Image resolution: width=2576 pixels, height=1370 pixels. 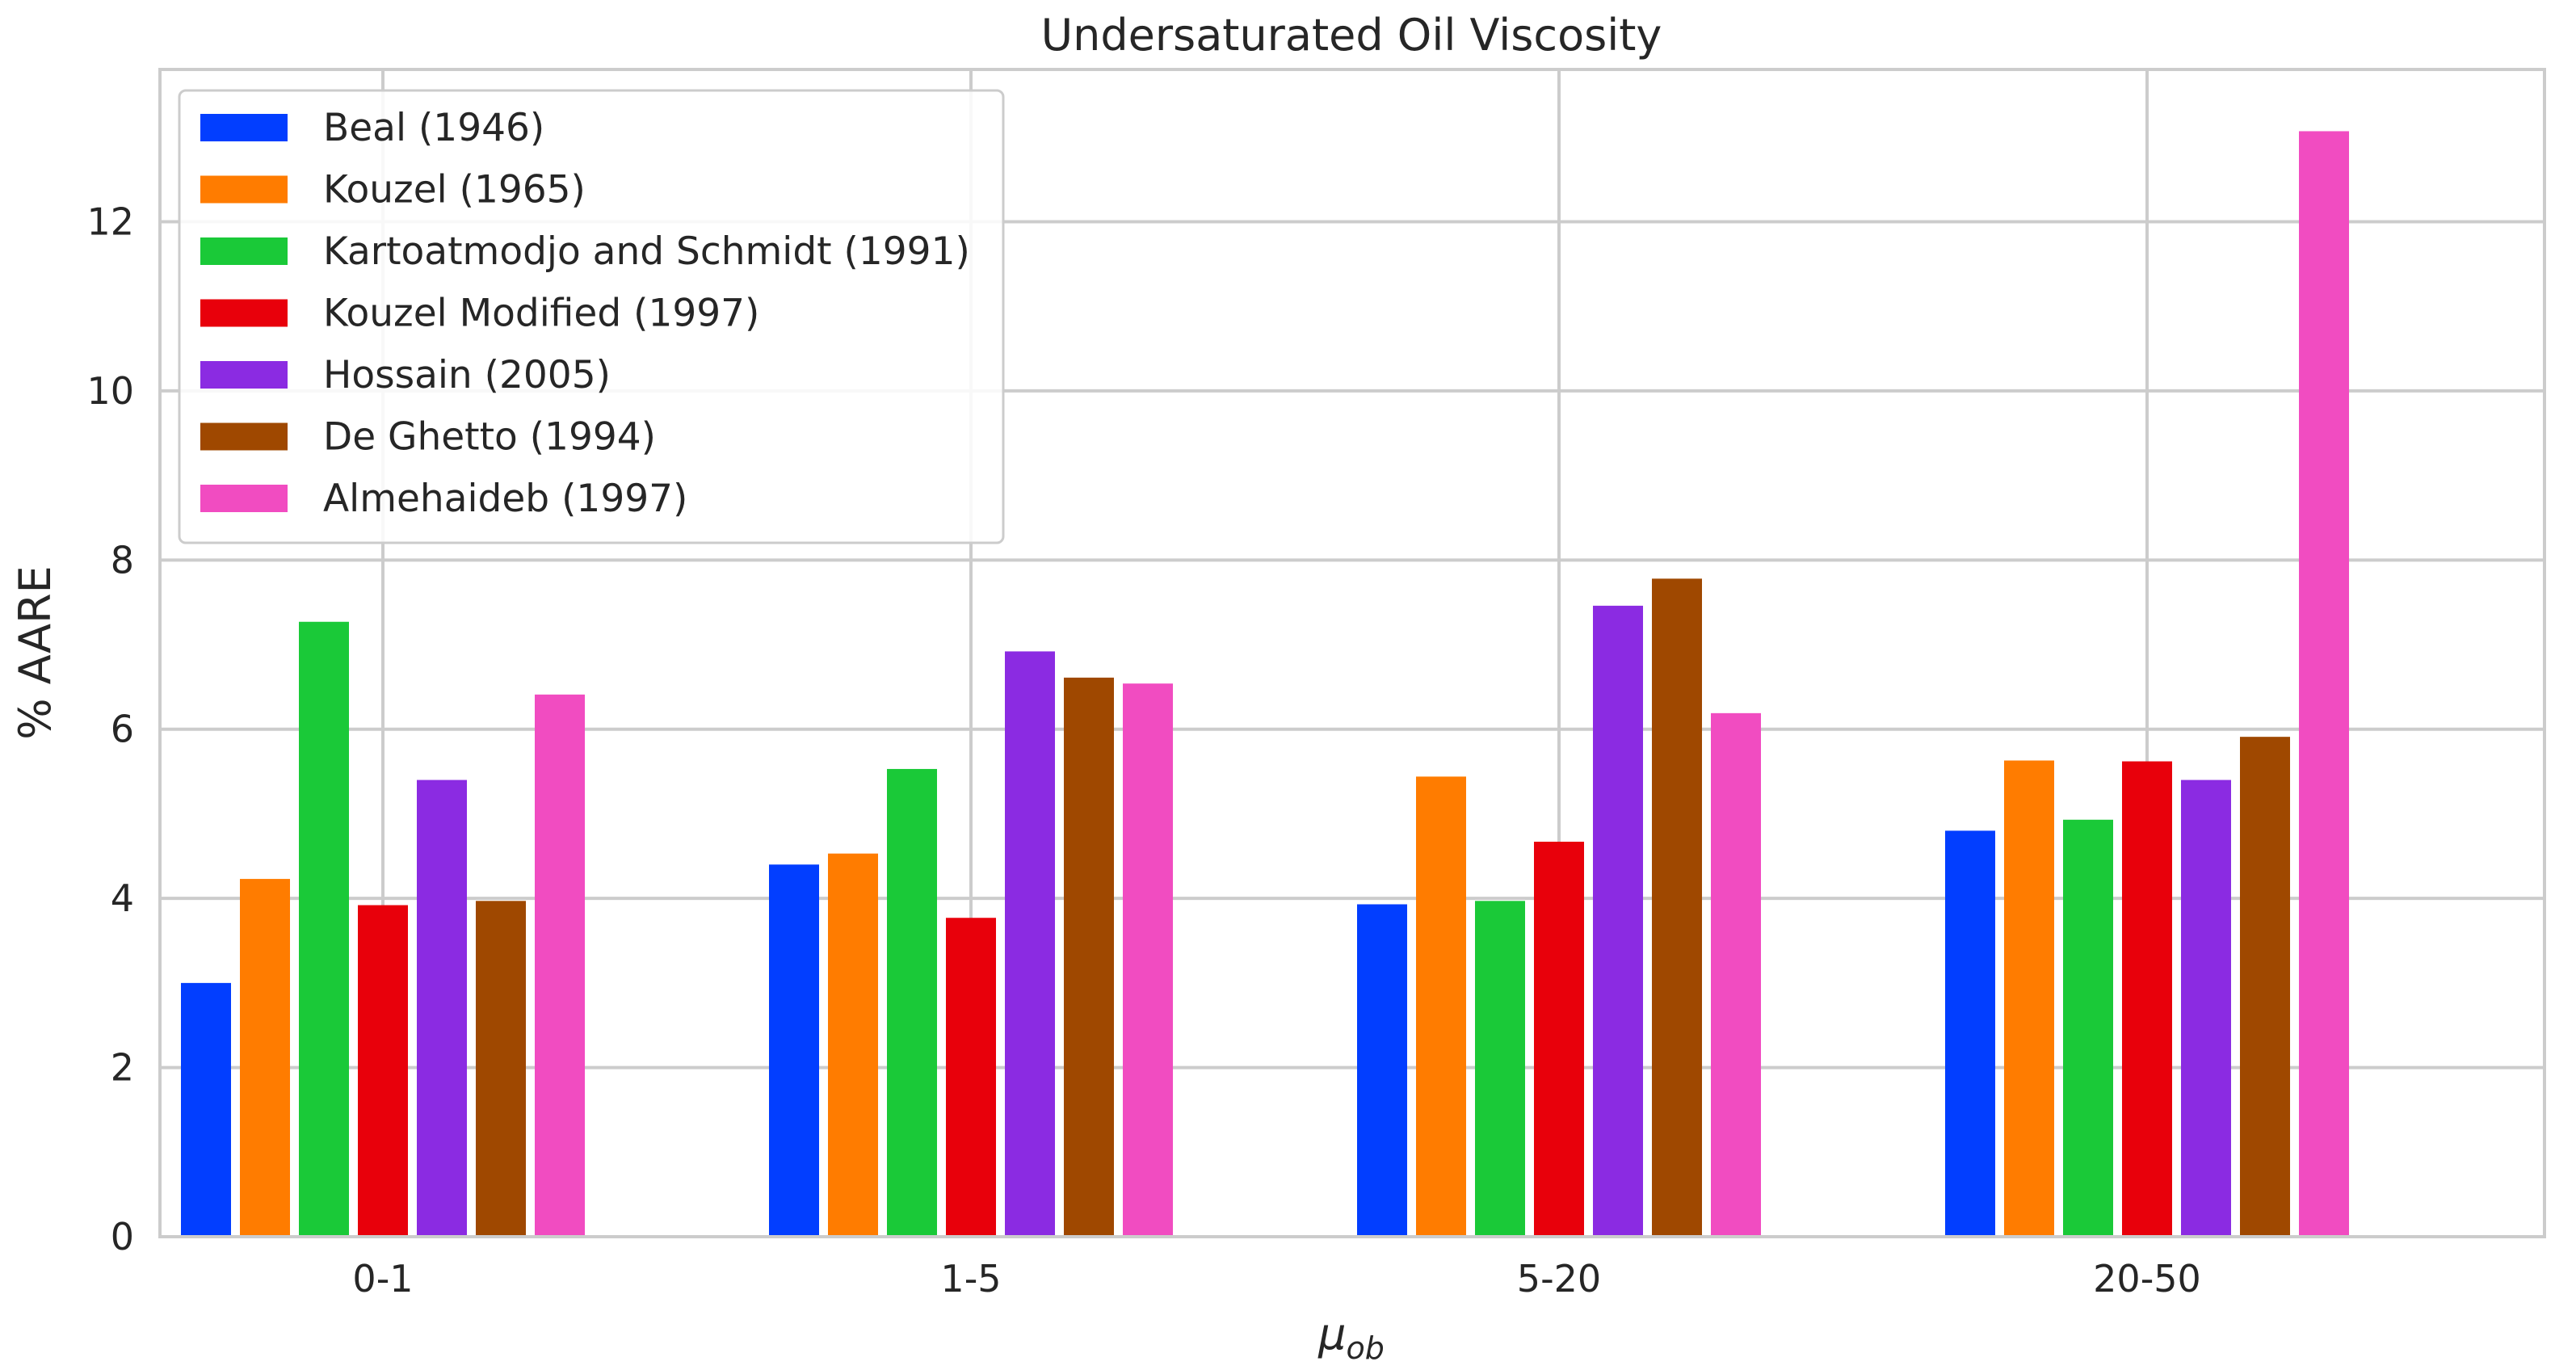 What do you see at coordinates (433, 128) in the screenshot?
I see `legend-label: Beal (1946)` at bounding box center [433, 128].